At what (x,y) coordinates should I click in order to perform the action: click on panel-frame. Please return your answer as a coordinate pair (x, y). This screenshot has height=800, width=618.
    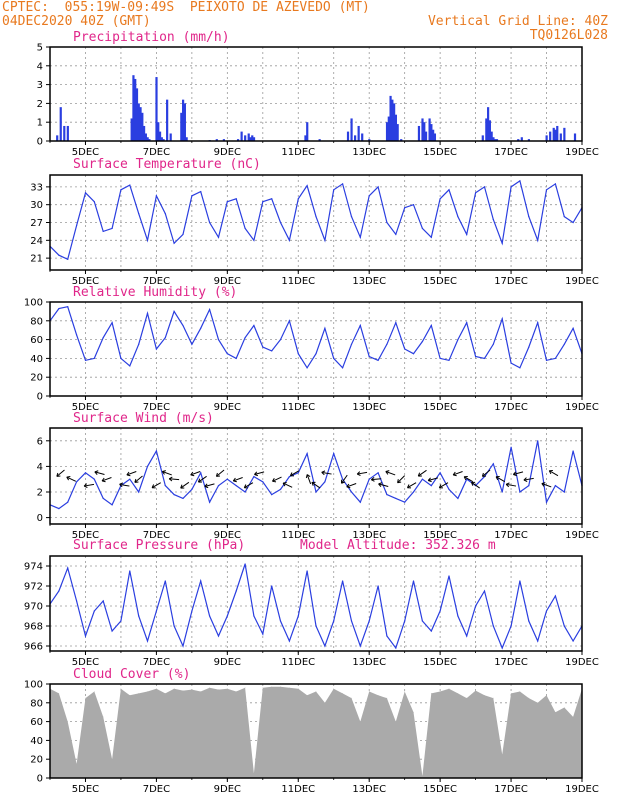
    Looking at the image, I should click on (316, 731).